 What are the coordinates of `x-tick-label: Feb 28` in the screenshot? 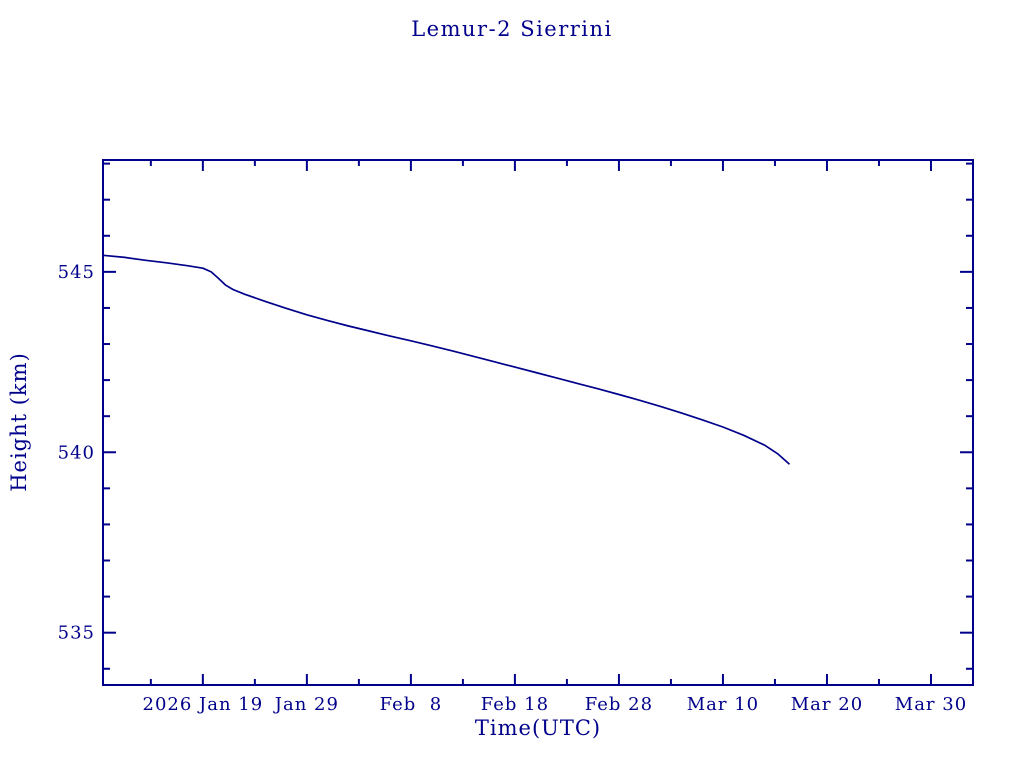 It's located at (619, 704).